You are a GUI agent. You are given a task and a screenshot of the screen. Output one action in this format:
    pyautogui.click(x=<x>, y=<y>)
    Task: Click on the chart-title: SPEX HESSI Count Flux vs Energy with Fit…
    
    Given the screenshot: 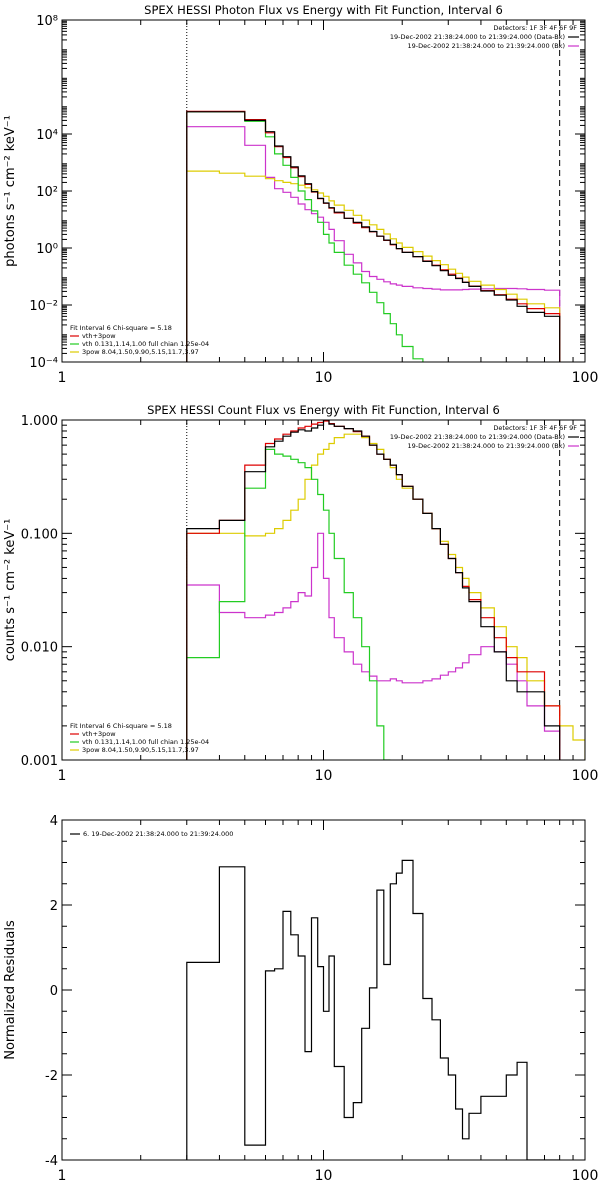 What is the action you would take?
    pyautogui.click(x=323, y=410)
    